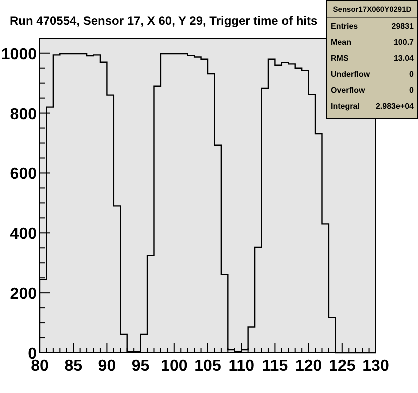 The width and height of the screenshot is (418, 393). What do you see at coordinates (19, 55) in the screenshot?
I see `y-tick-label: 1000` at bounding box center [19, 55].